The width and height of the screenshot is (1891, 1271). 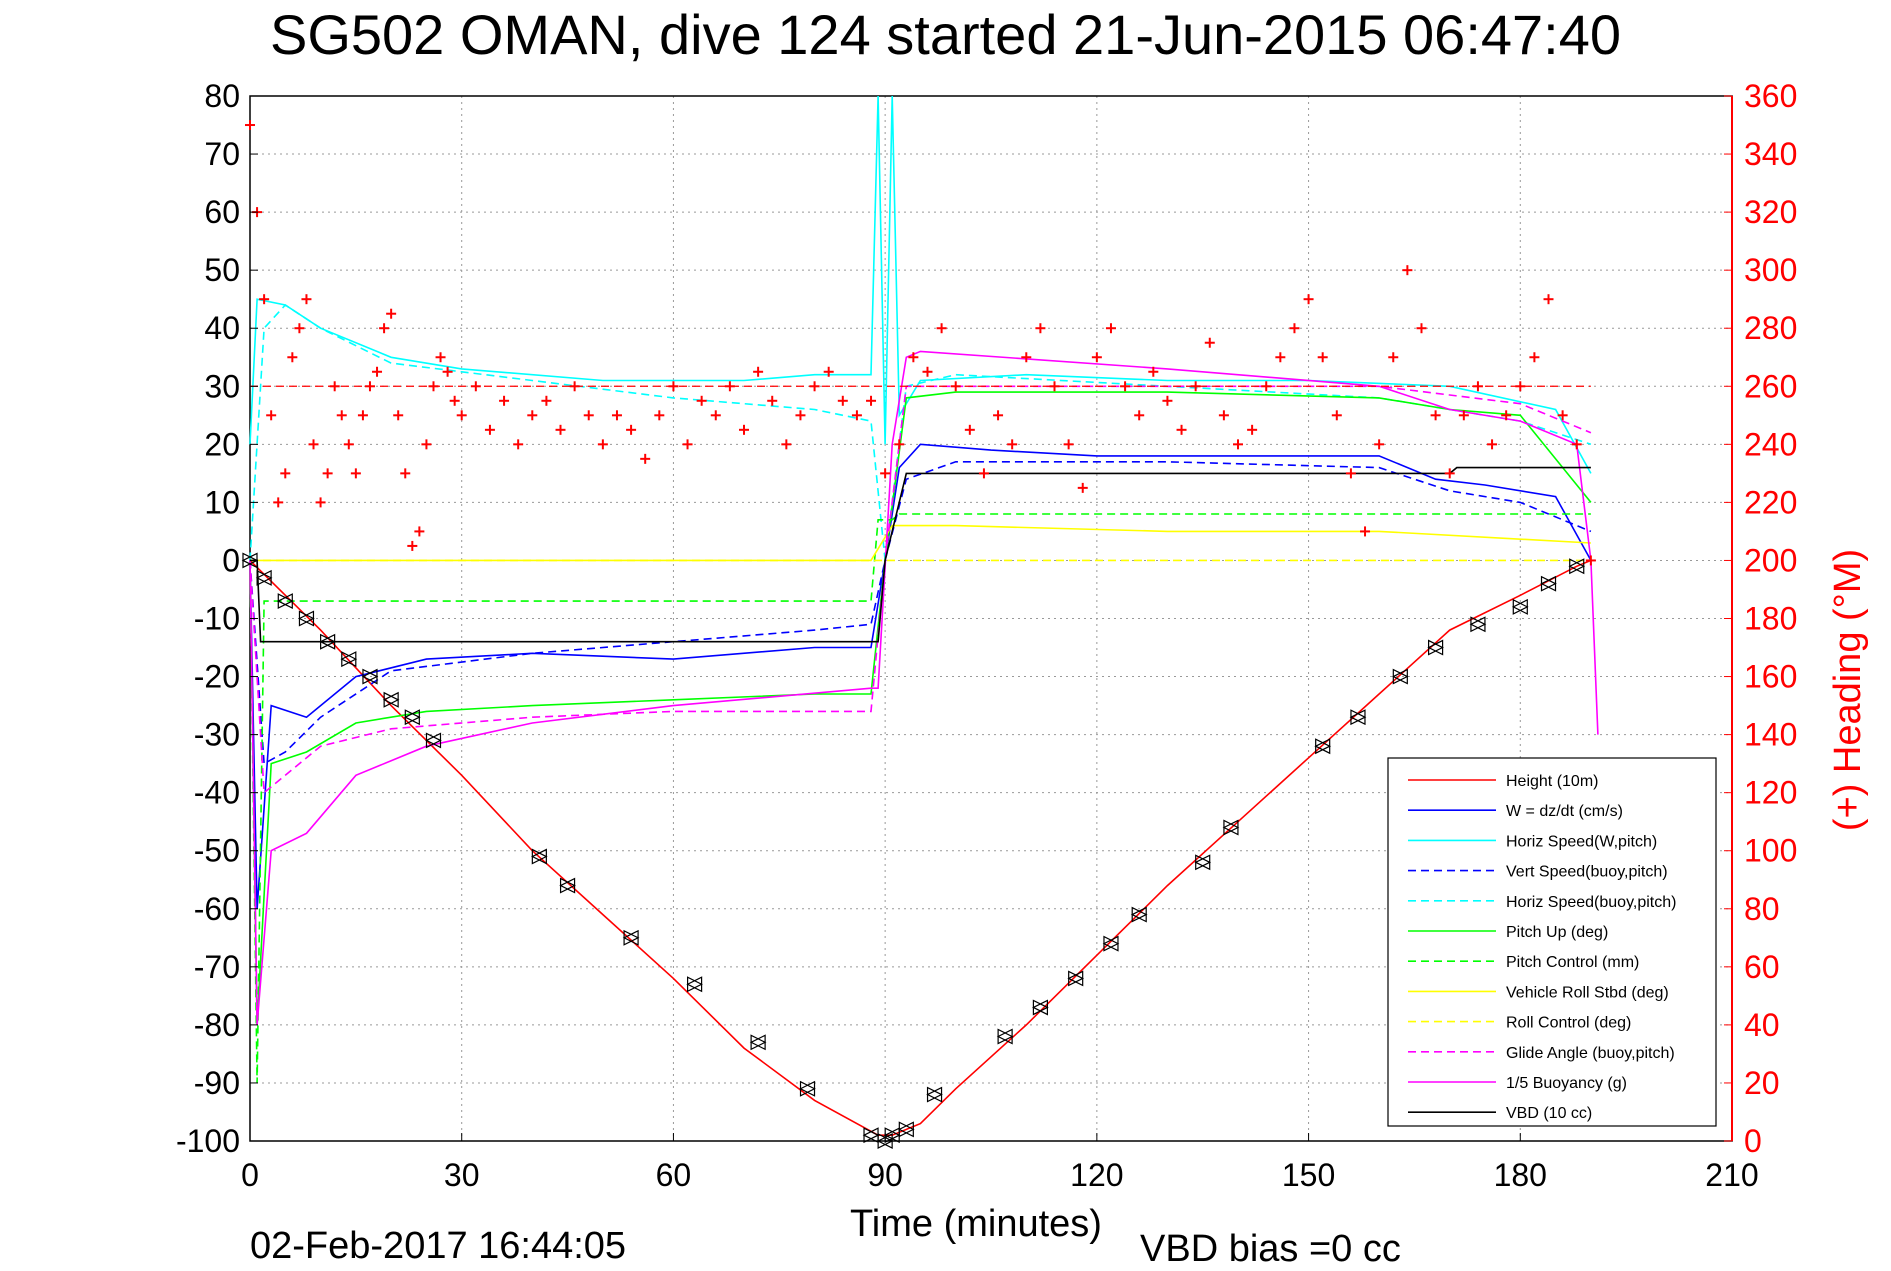 I want to click on y2-tick-label: 100, so click(x=1770, y=851).